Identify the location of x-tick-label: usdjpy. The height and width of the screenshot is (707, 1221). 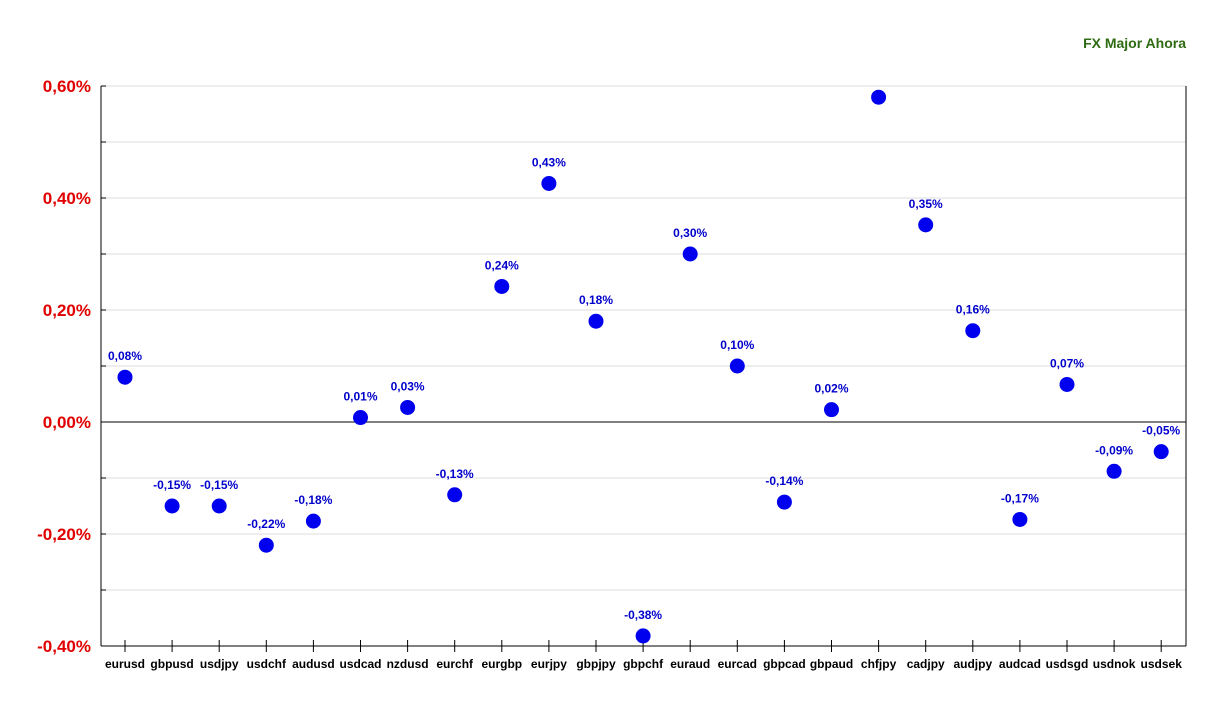
(219, 664).